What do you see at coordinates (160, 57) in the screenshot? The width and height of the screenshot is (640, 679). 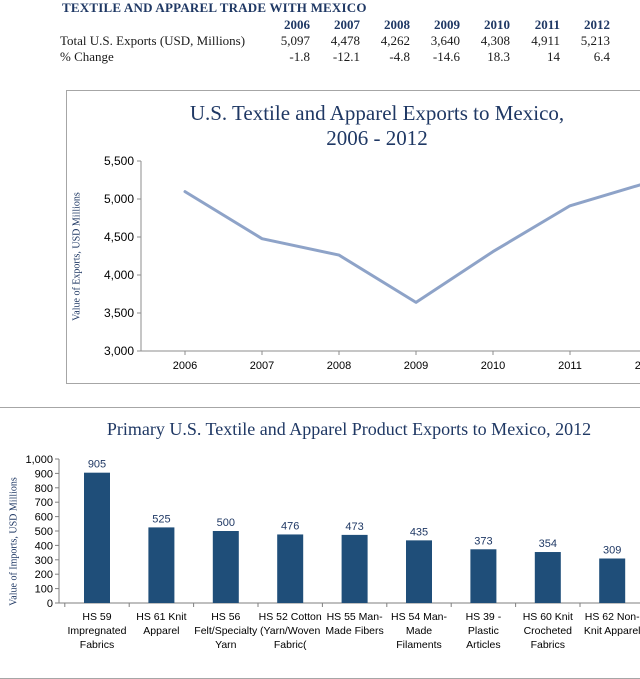 I see `row-label: % Change` at bounding box center [160, 57].